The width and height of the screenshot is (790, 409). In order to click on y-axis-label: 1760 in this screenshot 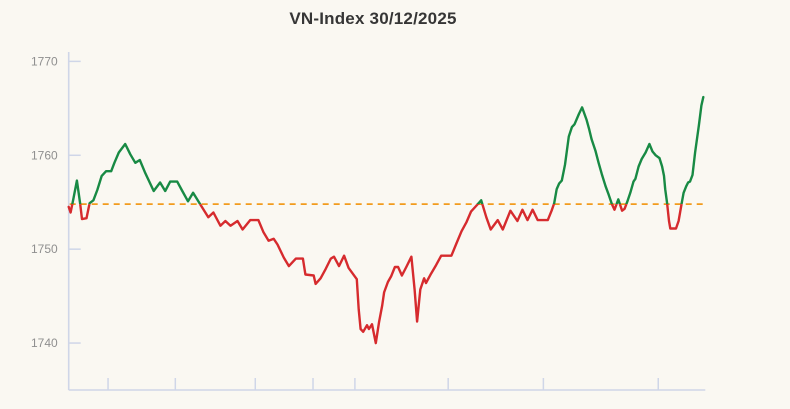, I will do `click(44, 155)`.